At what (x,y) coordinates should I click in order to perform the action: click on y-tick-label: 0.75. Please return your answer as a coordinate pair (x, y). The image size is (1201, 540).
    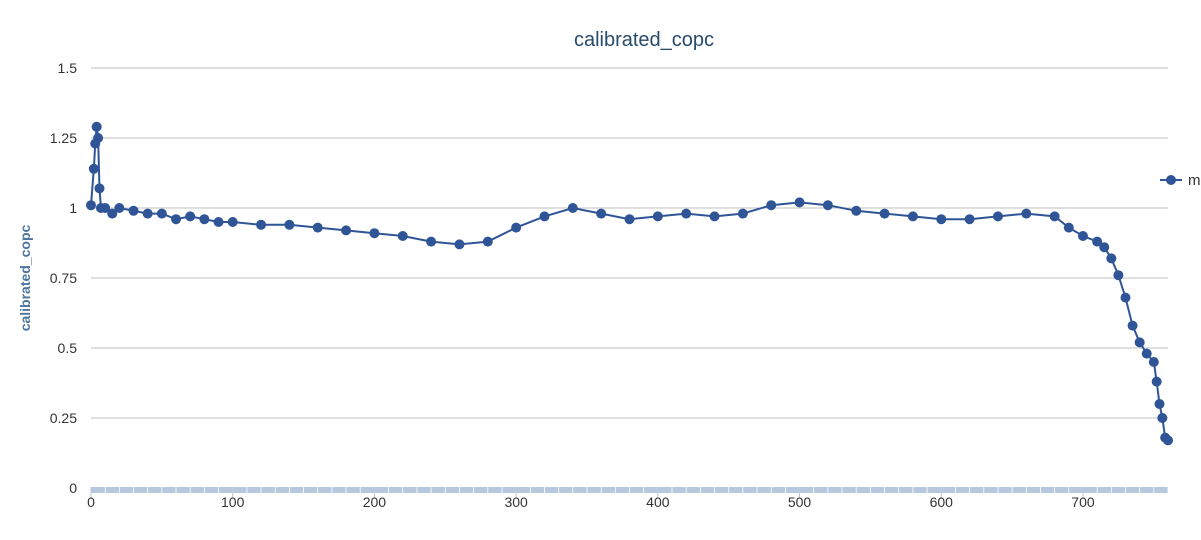
    Looking at the image, I should click on (63, 278).